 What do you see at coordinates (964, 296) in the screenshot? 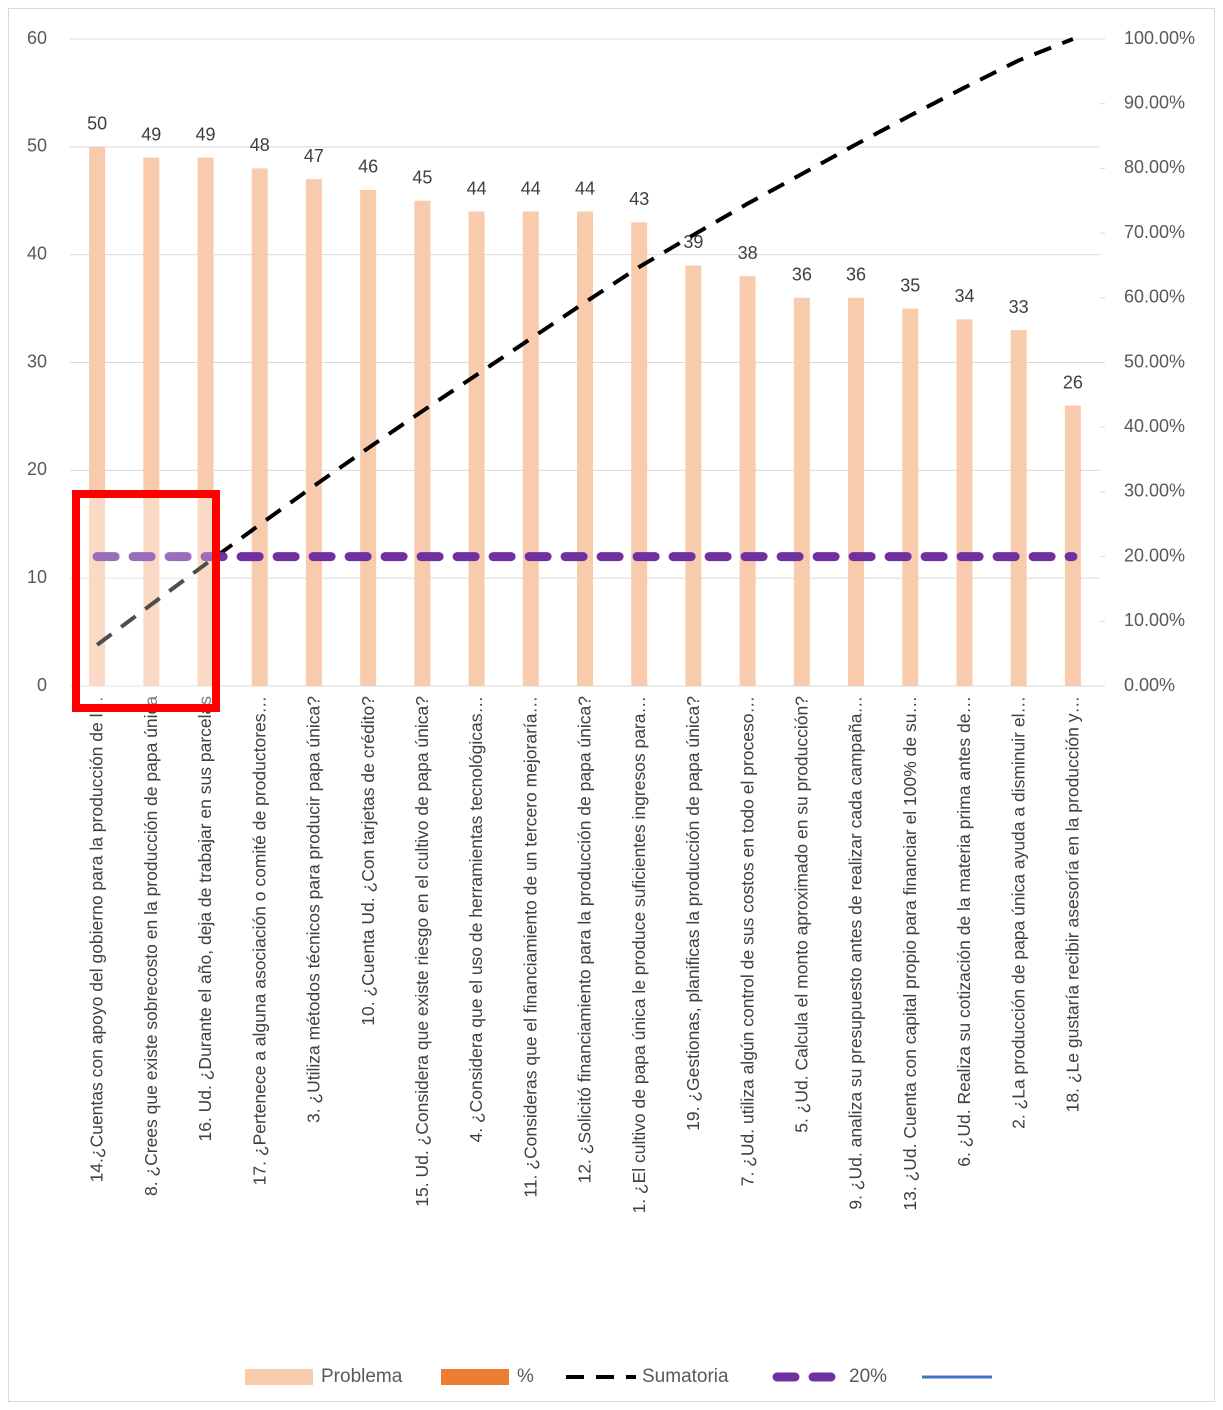
I see `data-label: 34` at bounding box center [964, 296].